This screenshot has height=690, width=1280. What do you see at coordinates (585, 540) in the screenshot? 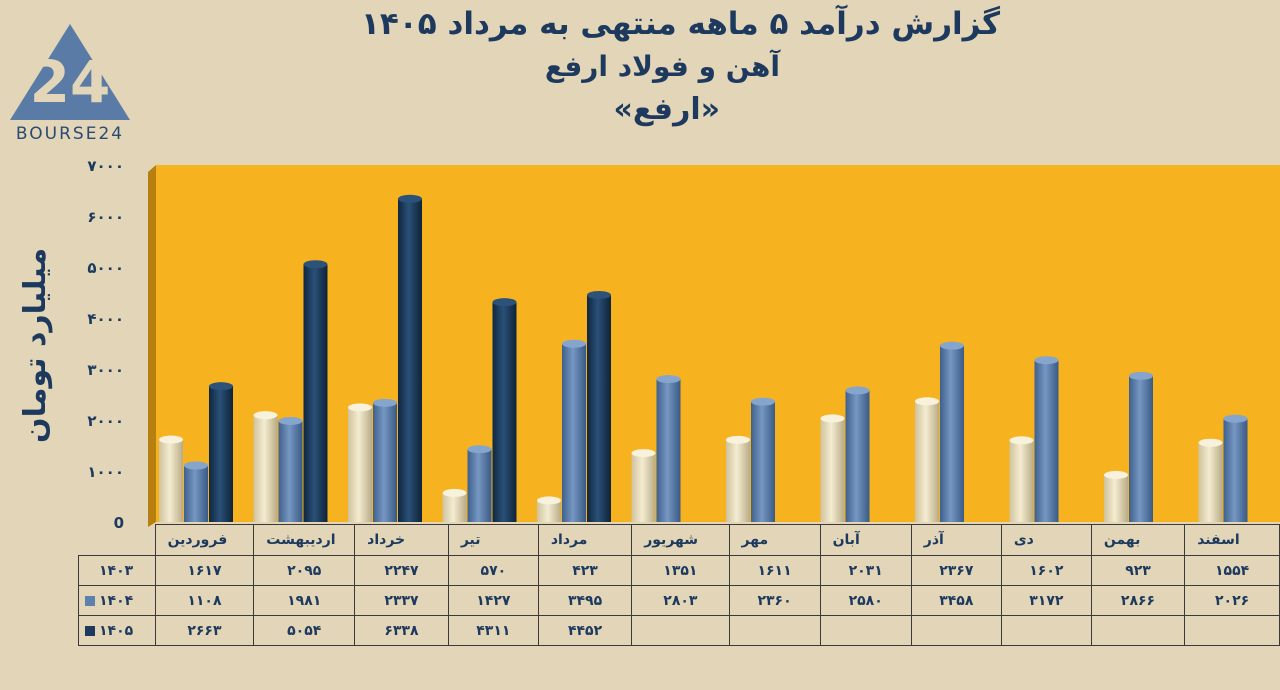
I see `category-label: مرداد` at bounding box center [585, 540].